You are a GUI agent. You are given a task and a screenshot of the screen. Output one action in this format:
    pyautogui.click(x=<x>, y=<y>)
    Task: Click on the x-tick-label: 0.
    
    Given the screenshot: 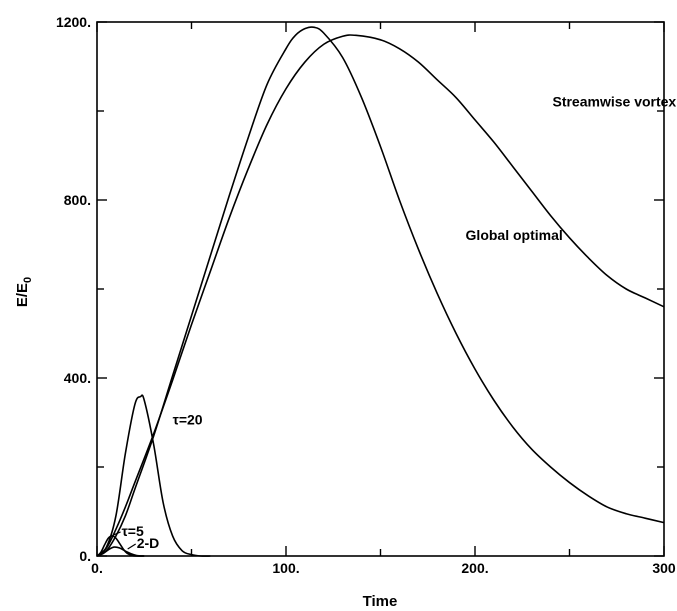 What is the action you would take?
    pyautogui.click(x=97, y=568)
    